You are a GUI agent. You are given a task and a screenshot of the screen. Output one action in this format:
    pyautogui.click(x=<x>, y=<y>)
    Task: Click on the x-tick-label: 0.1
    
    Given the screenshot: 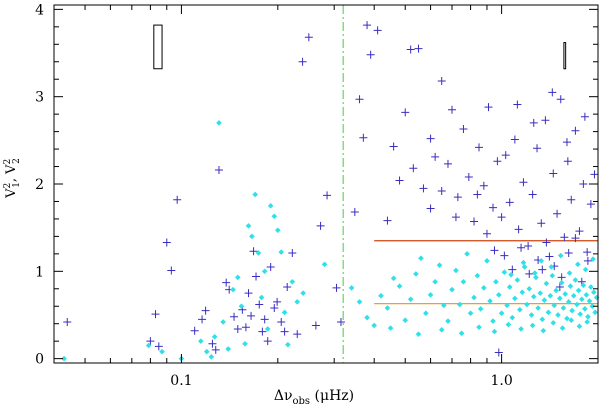 What is the action you would take?
    pyautogui.click(x=181, y=381)
    